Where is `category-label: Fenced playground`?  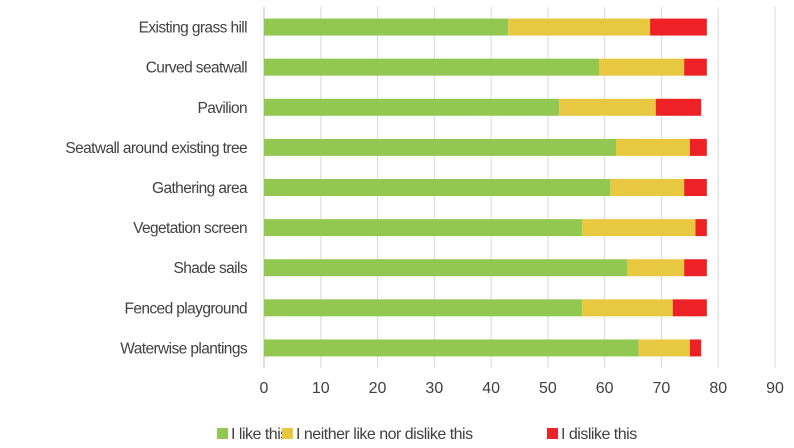
category-label: Fenced playground is located at coordinates (185, 308).